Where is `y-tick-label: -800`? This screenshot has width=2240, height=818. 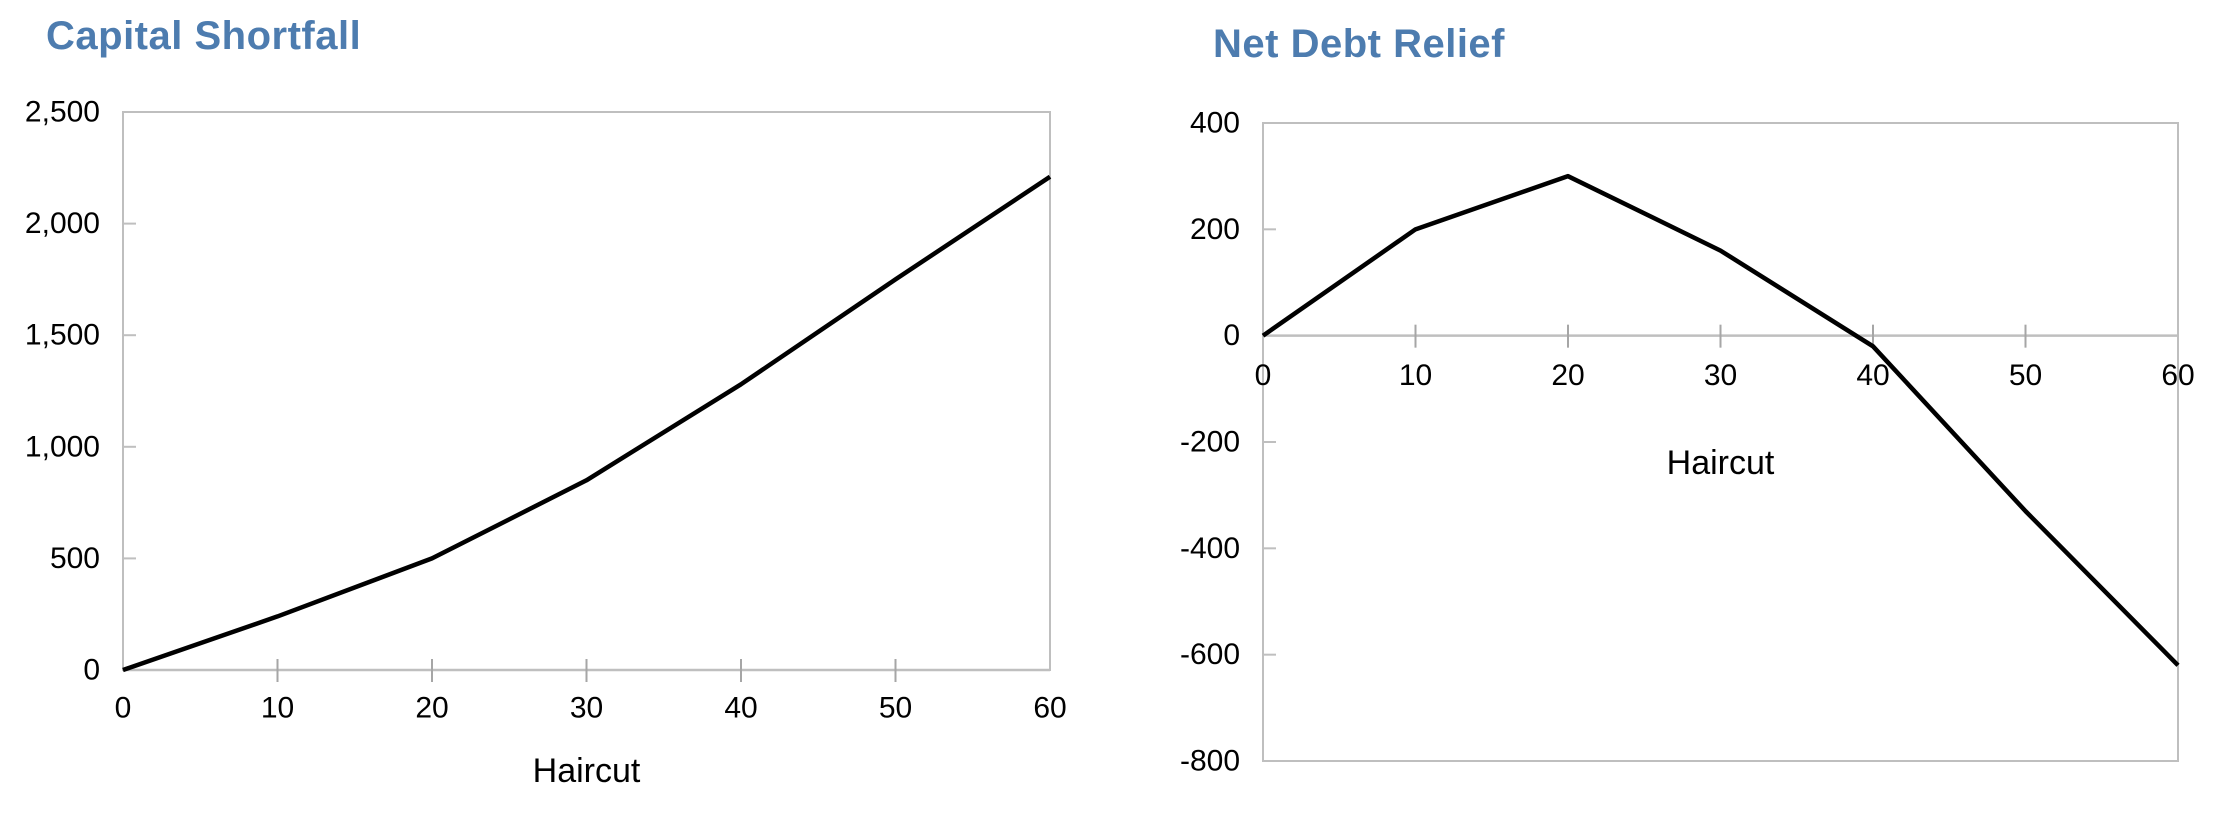 y-tick-label: -800 is located at coordinates (1210, 761).